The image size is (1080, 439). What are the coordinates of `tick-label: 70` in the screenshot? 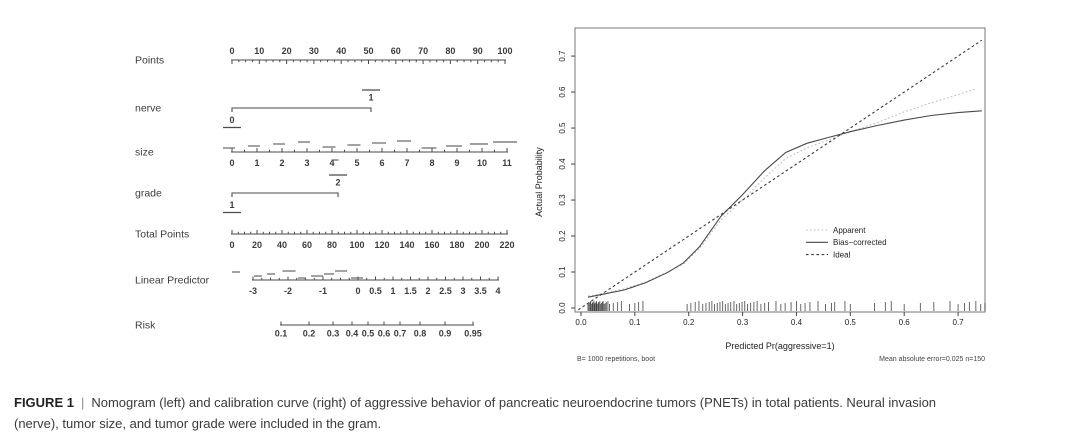 It's located at (423, 51).